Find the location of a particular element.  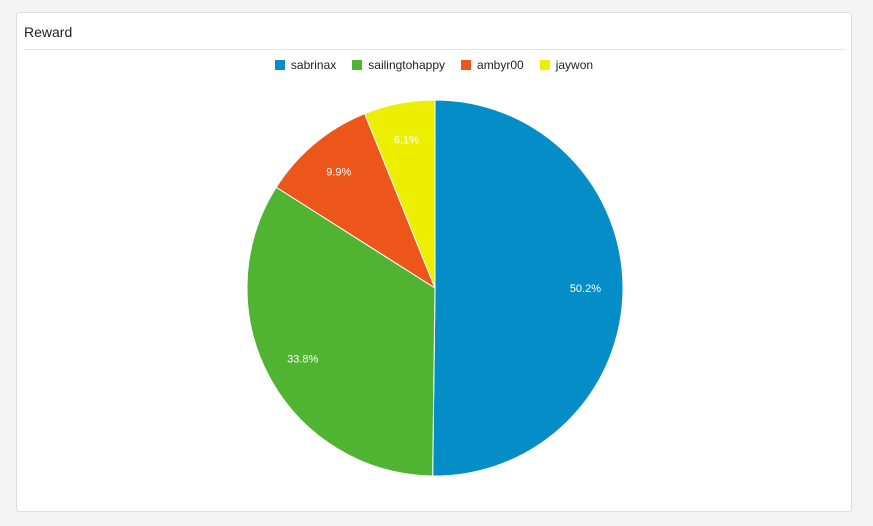

title-divider is located at coordinates (434, 49).